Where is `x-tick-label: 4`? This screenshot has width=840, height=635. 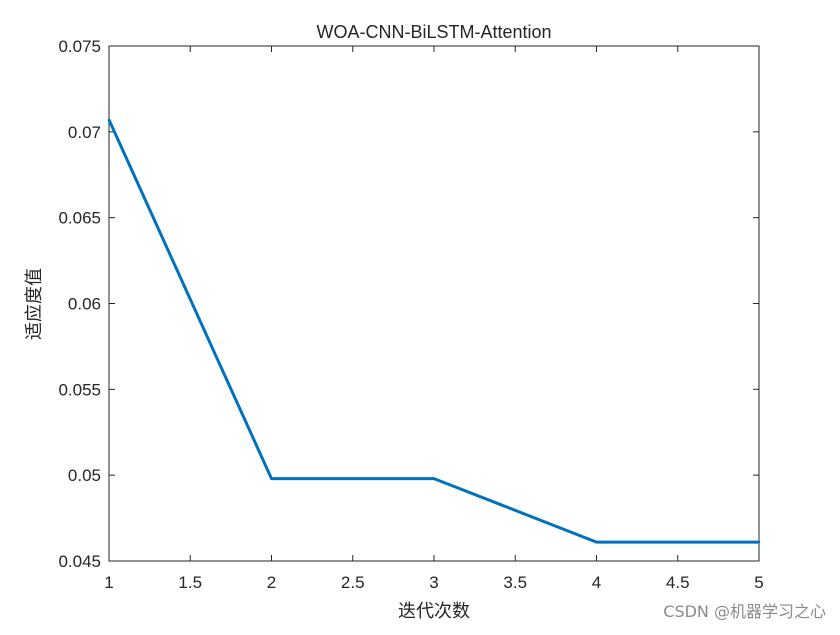 x-tick-label: 4 is located at coordinates (596, 582).